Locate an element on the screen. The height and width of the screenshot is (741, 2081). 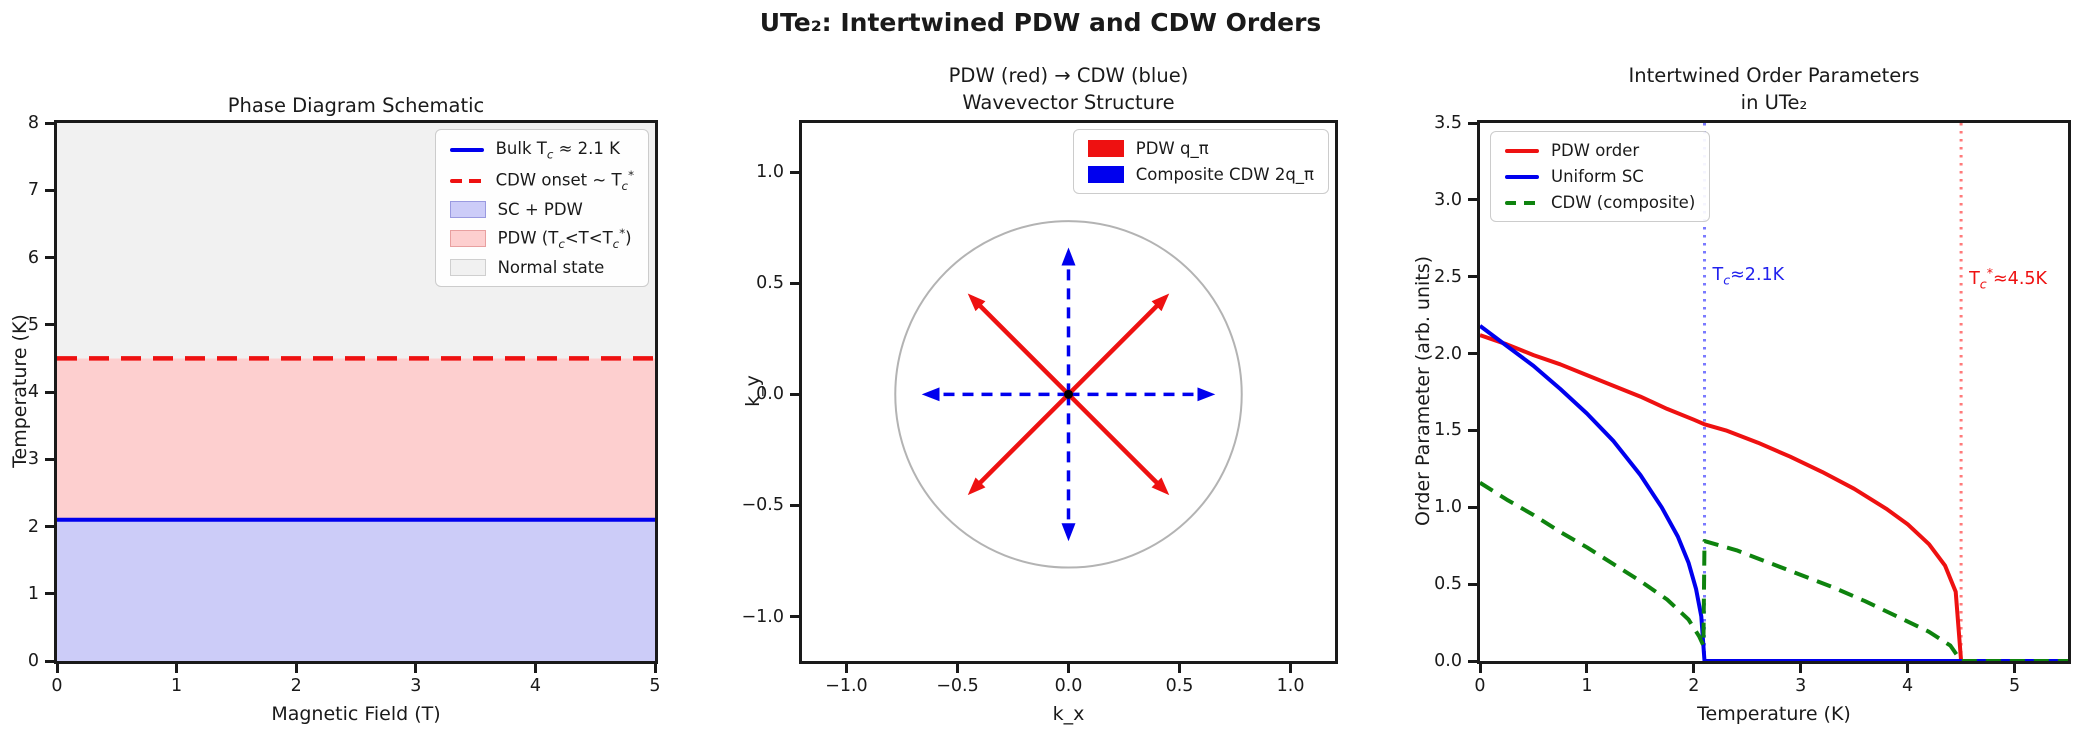
order-title-line1: Intertwined Order Parameters is located at coordinates (1774, 75).